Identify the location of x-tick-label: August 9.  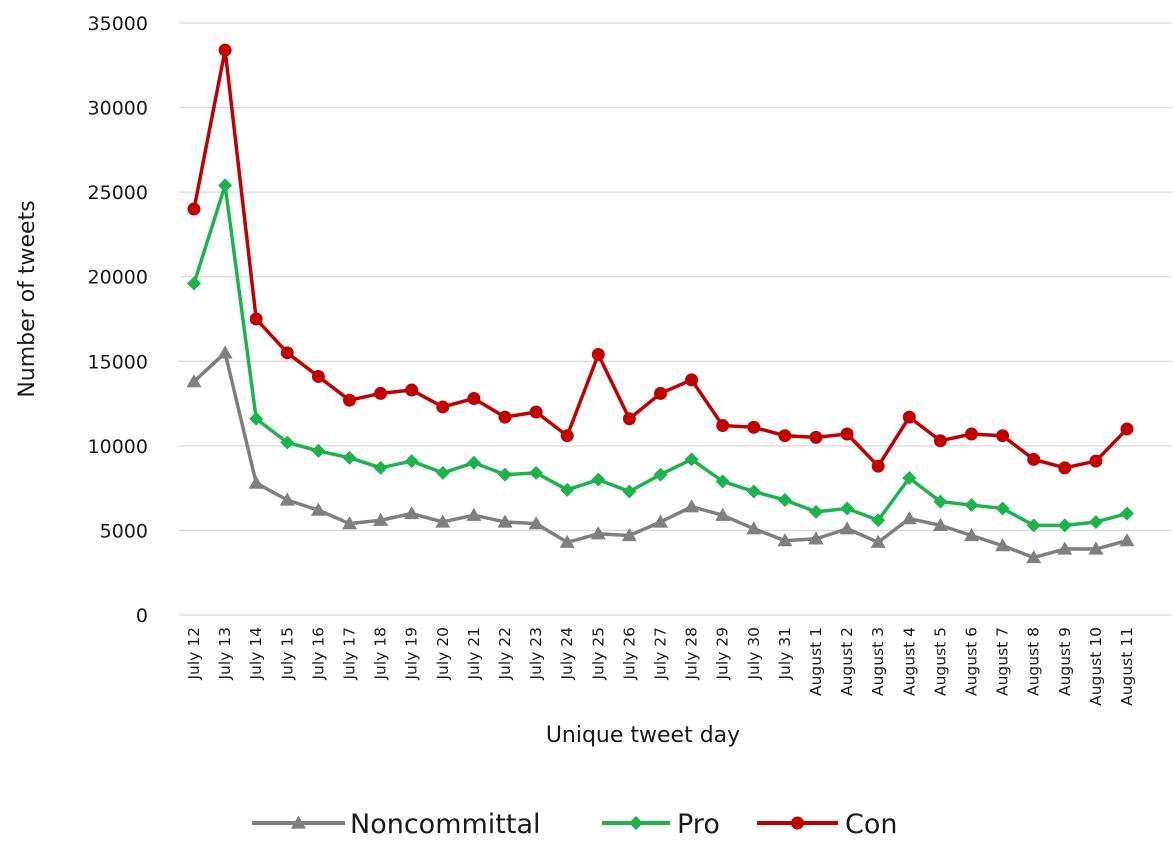
(1065, 661).